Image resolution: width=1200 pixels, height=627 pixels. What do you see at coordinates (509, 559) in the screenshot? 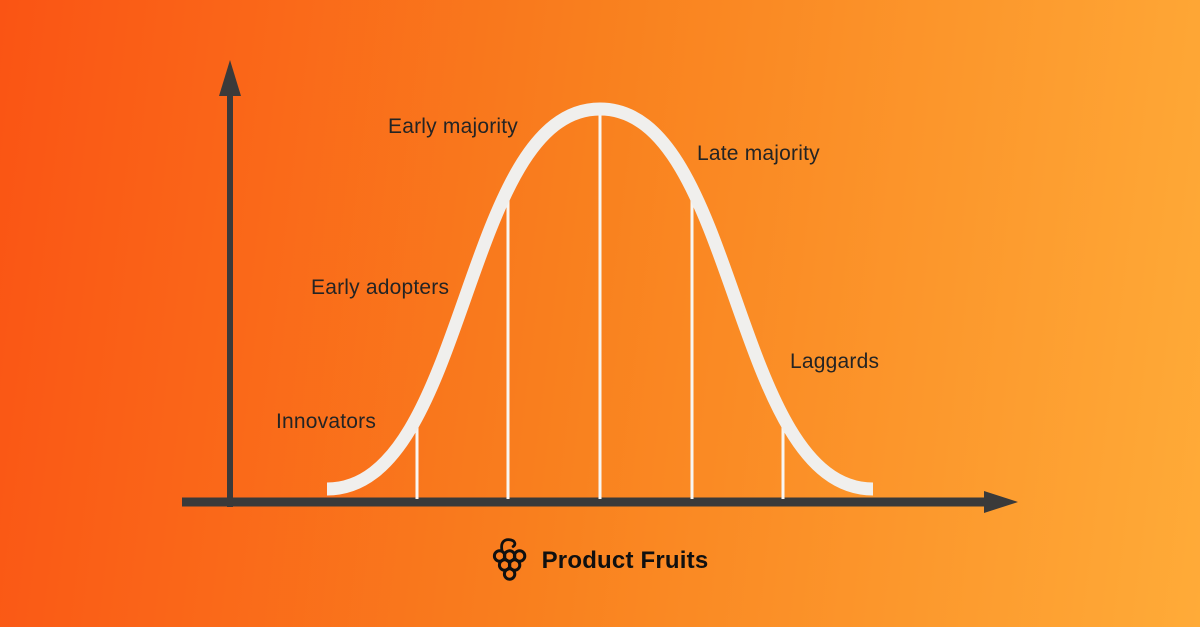
I see `grapes-icon` at bounding box center [509, 559].